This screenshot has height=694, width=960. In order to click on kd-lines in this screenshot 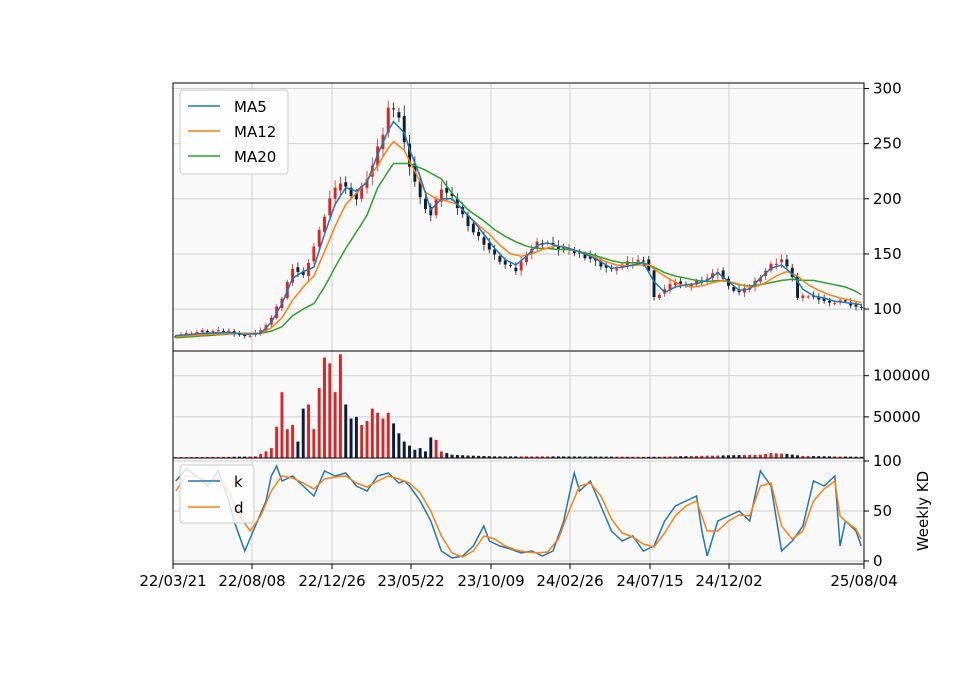, I will do `click(519, 511)`.